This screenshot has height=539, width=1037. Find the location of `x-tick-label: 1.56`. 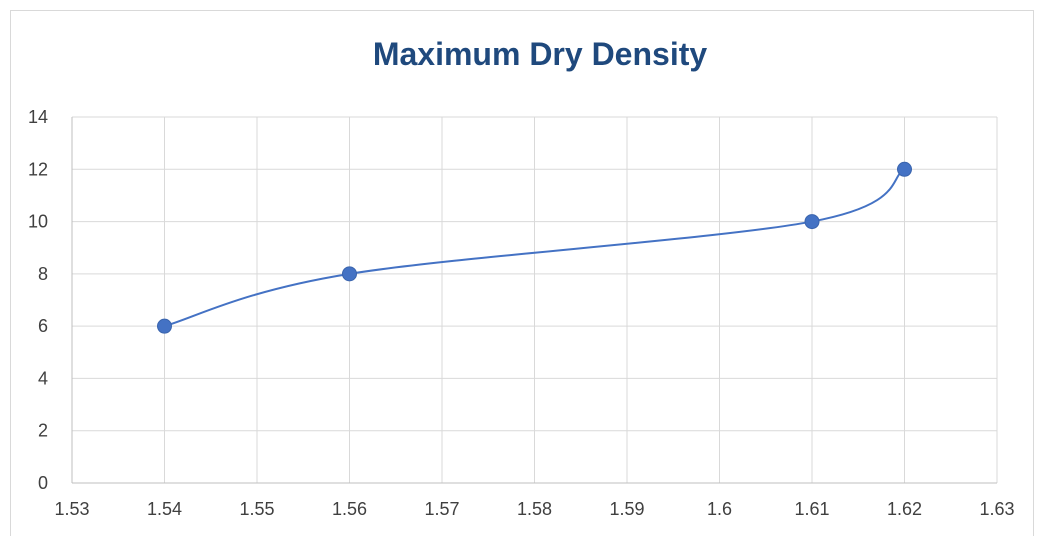

x-tick-label: 1.56 is located at coordinates (349, 509).